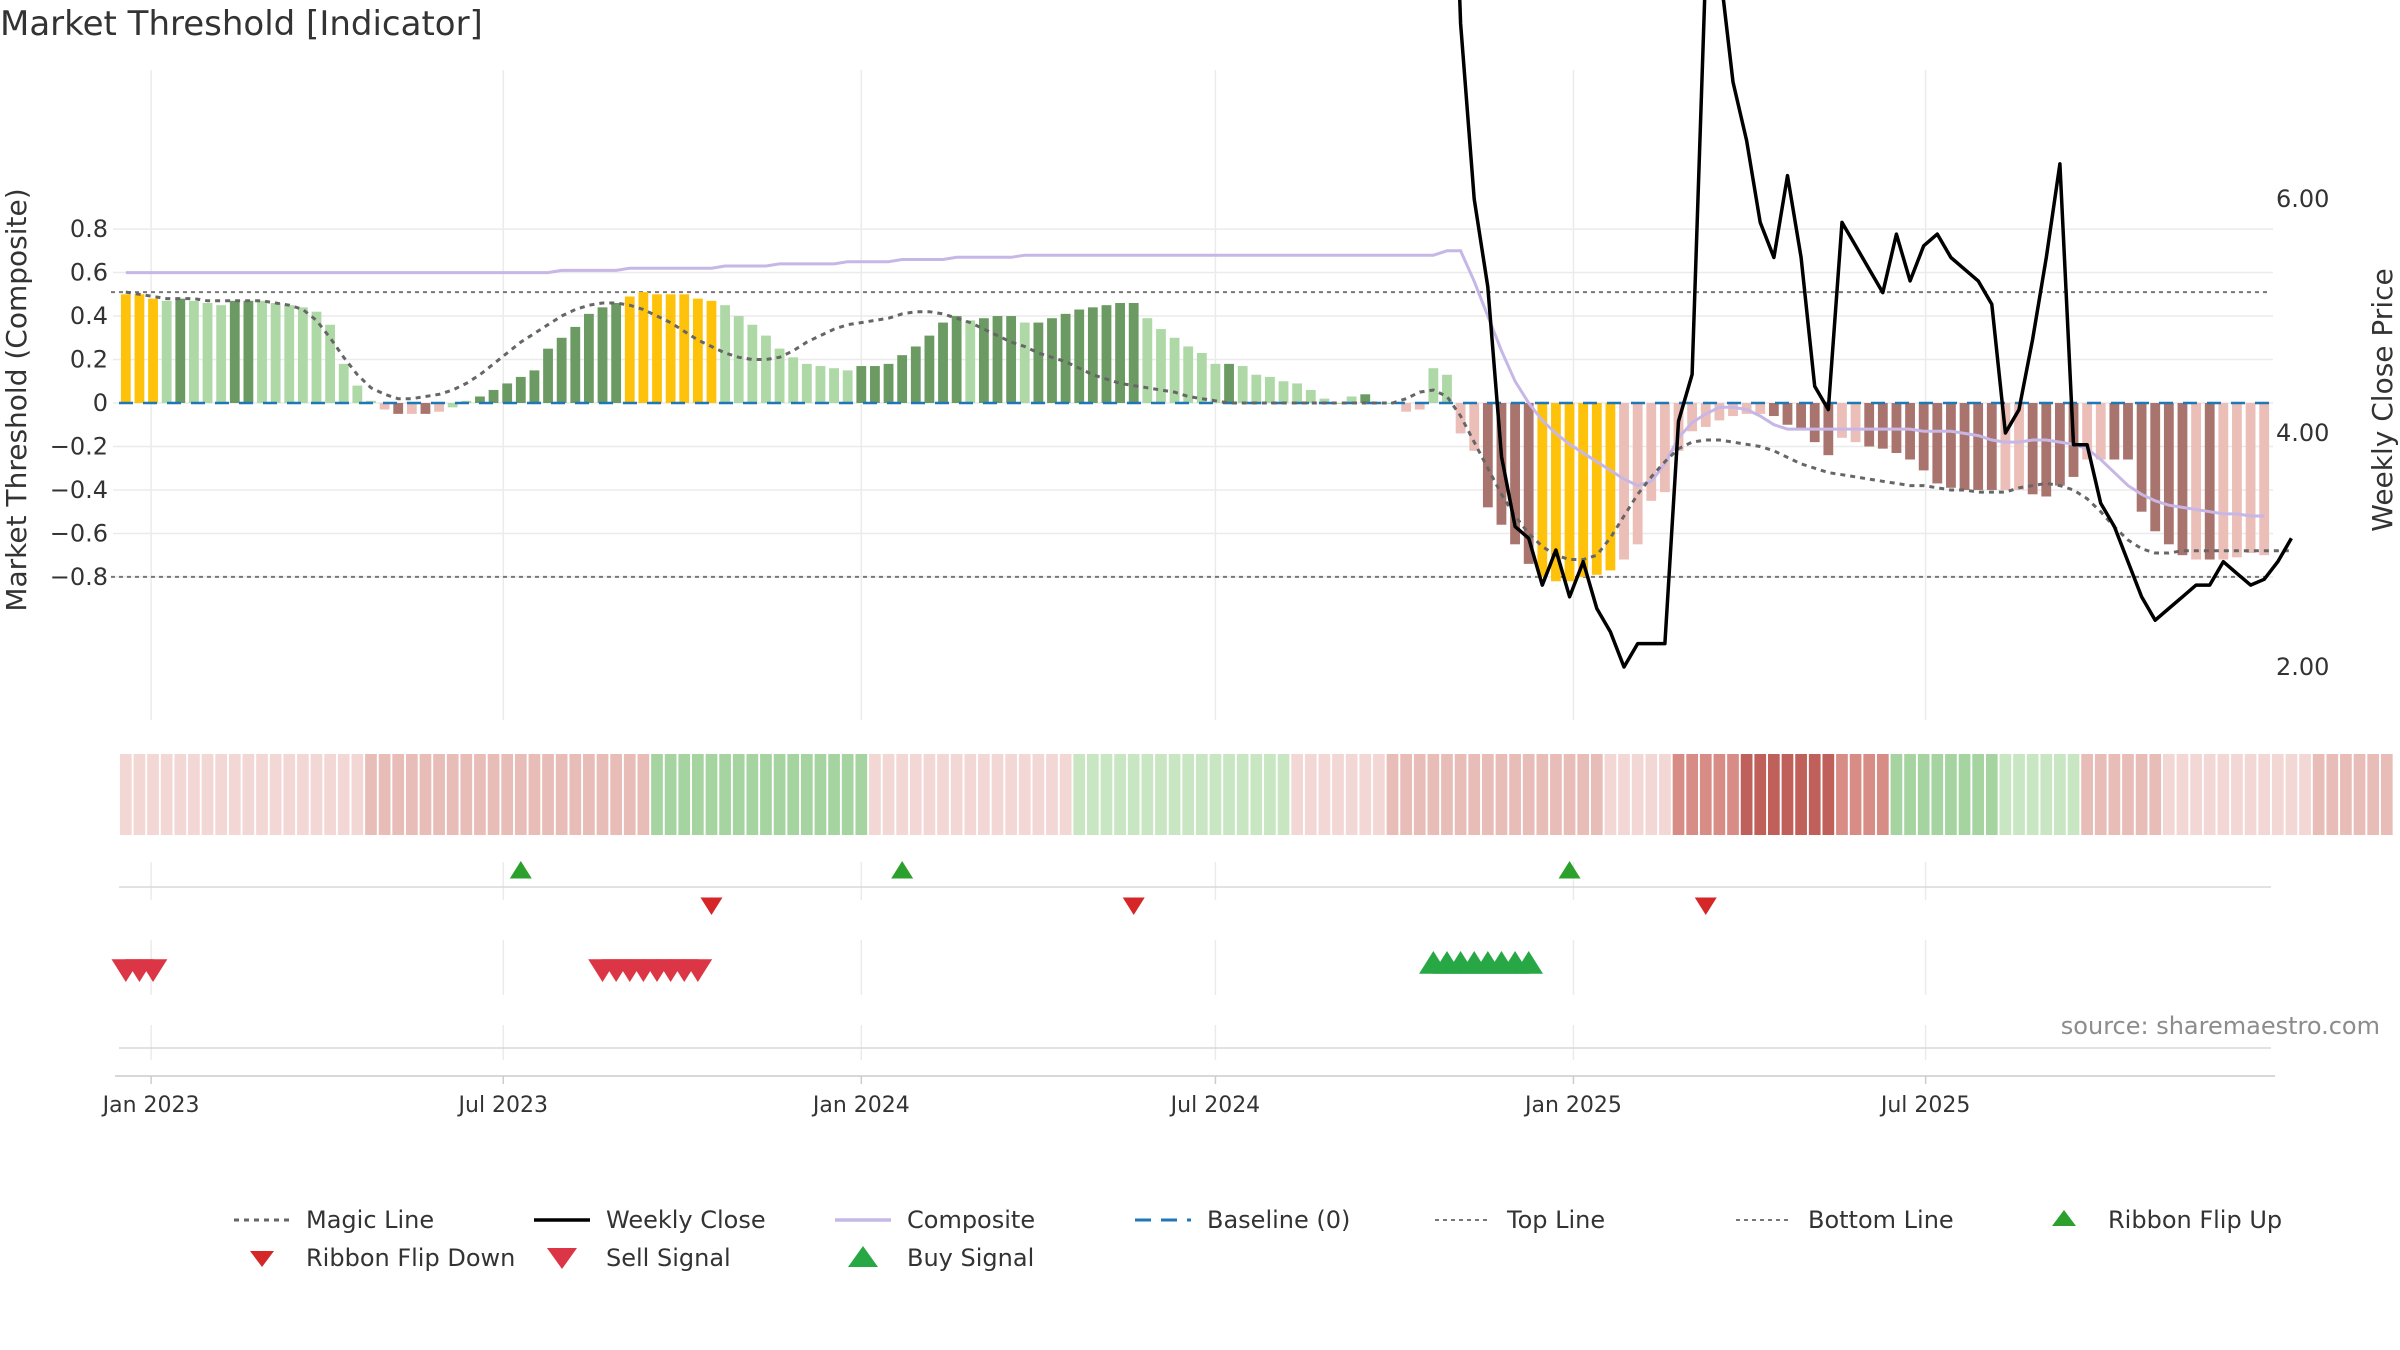 This screenshot has height=1350, width=2400. What do you see at coordinates (411, 1258) in the screenshot?
I see `legend-label: Ribbon Flip Down` at bounding box center [411, 1258].